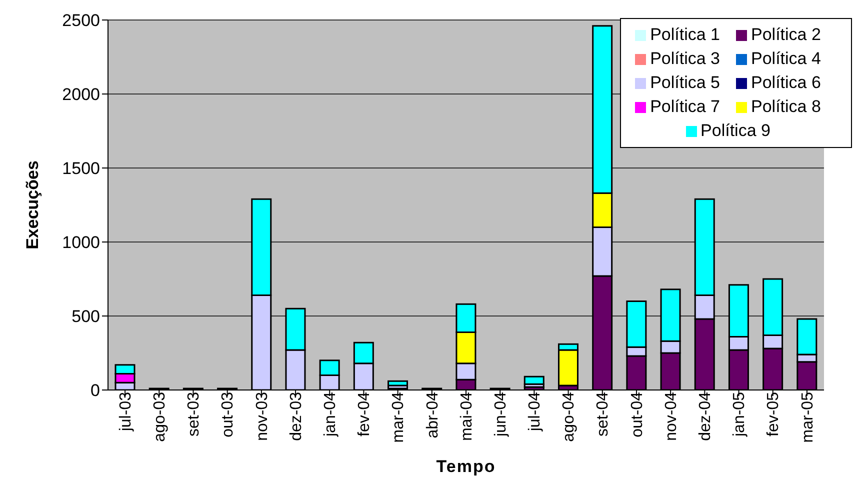 The image size is (862, 490). I want to click on x-tick-label: dez-04, so click(705, 416).